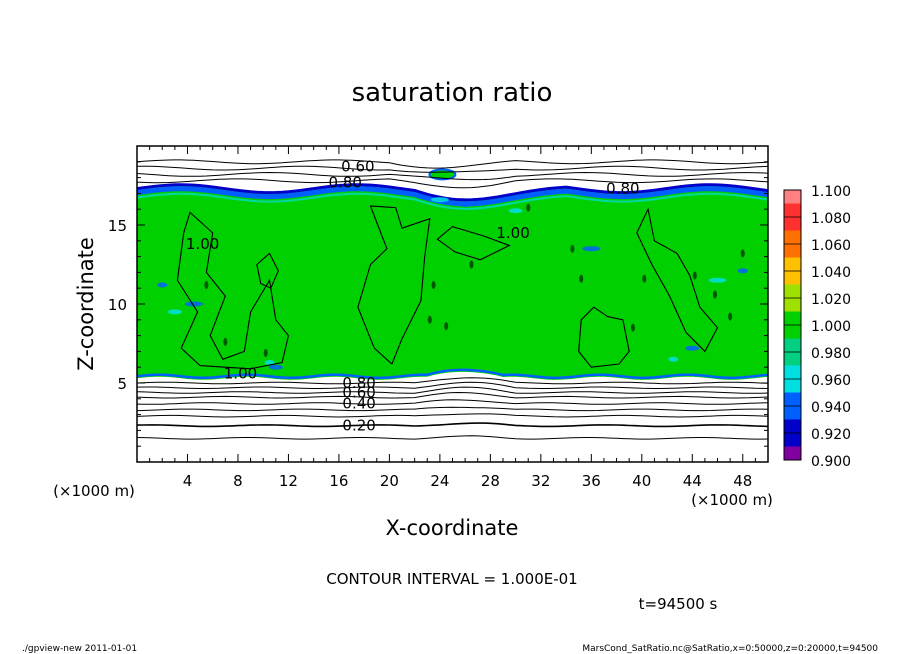 This screenshot has height=654, width=904. I want to click on colorbar-label: 1.100, so click(831, 192).